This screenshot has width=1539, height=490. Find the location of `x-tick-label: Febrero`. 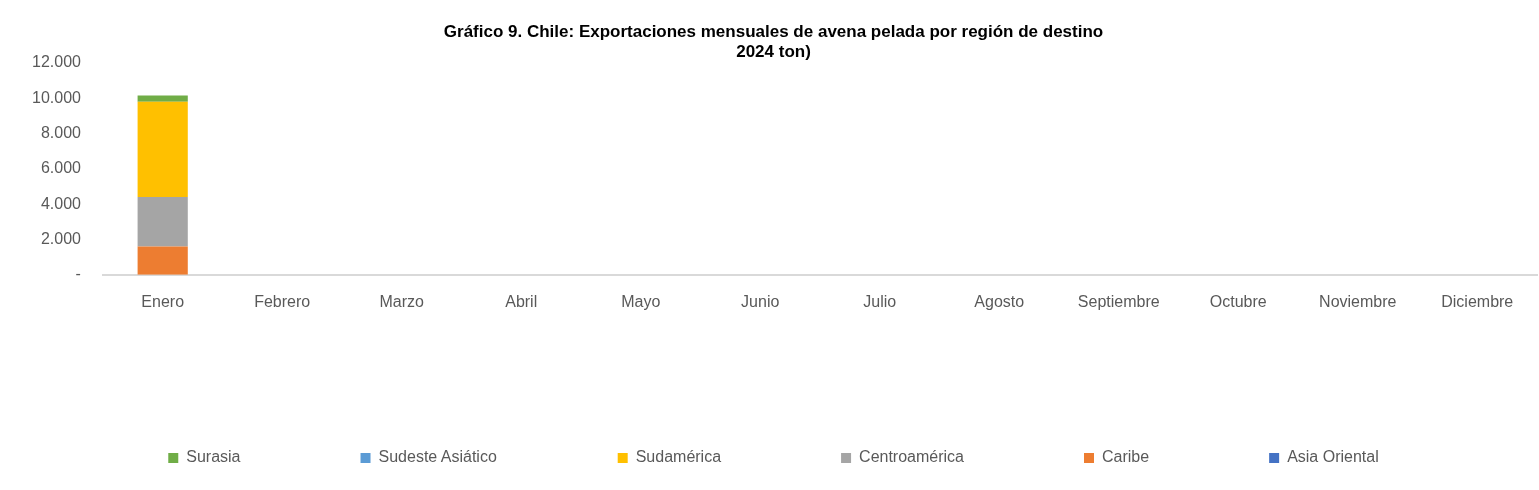

x-tick-label: Febrero is located at coordinates (282, 301).